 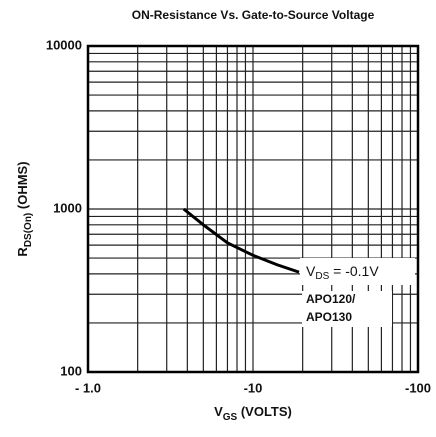 I want to click on part-label: APO120/, so click(x=331, y=299).